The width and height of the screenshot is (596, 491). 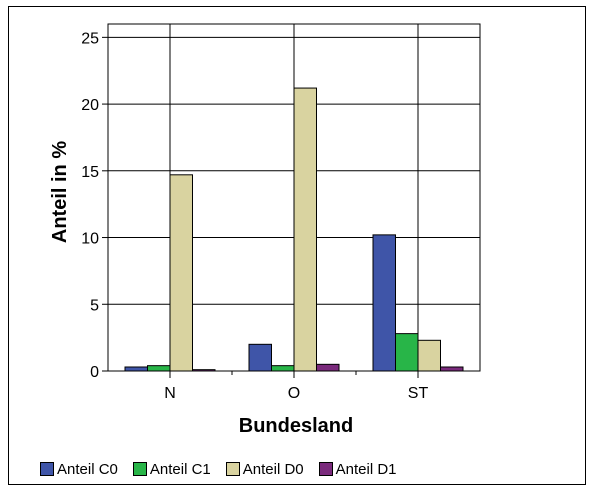 What do you see at coordinates (90, 172) in the screenshot?
I see `y-tick-label: 15` at bounding box center [90, 172].